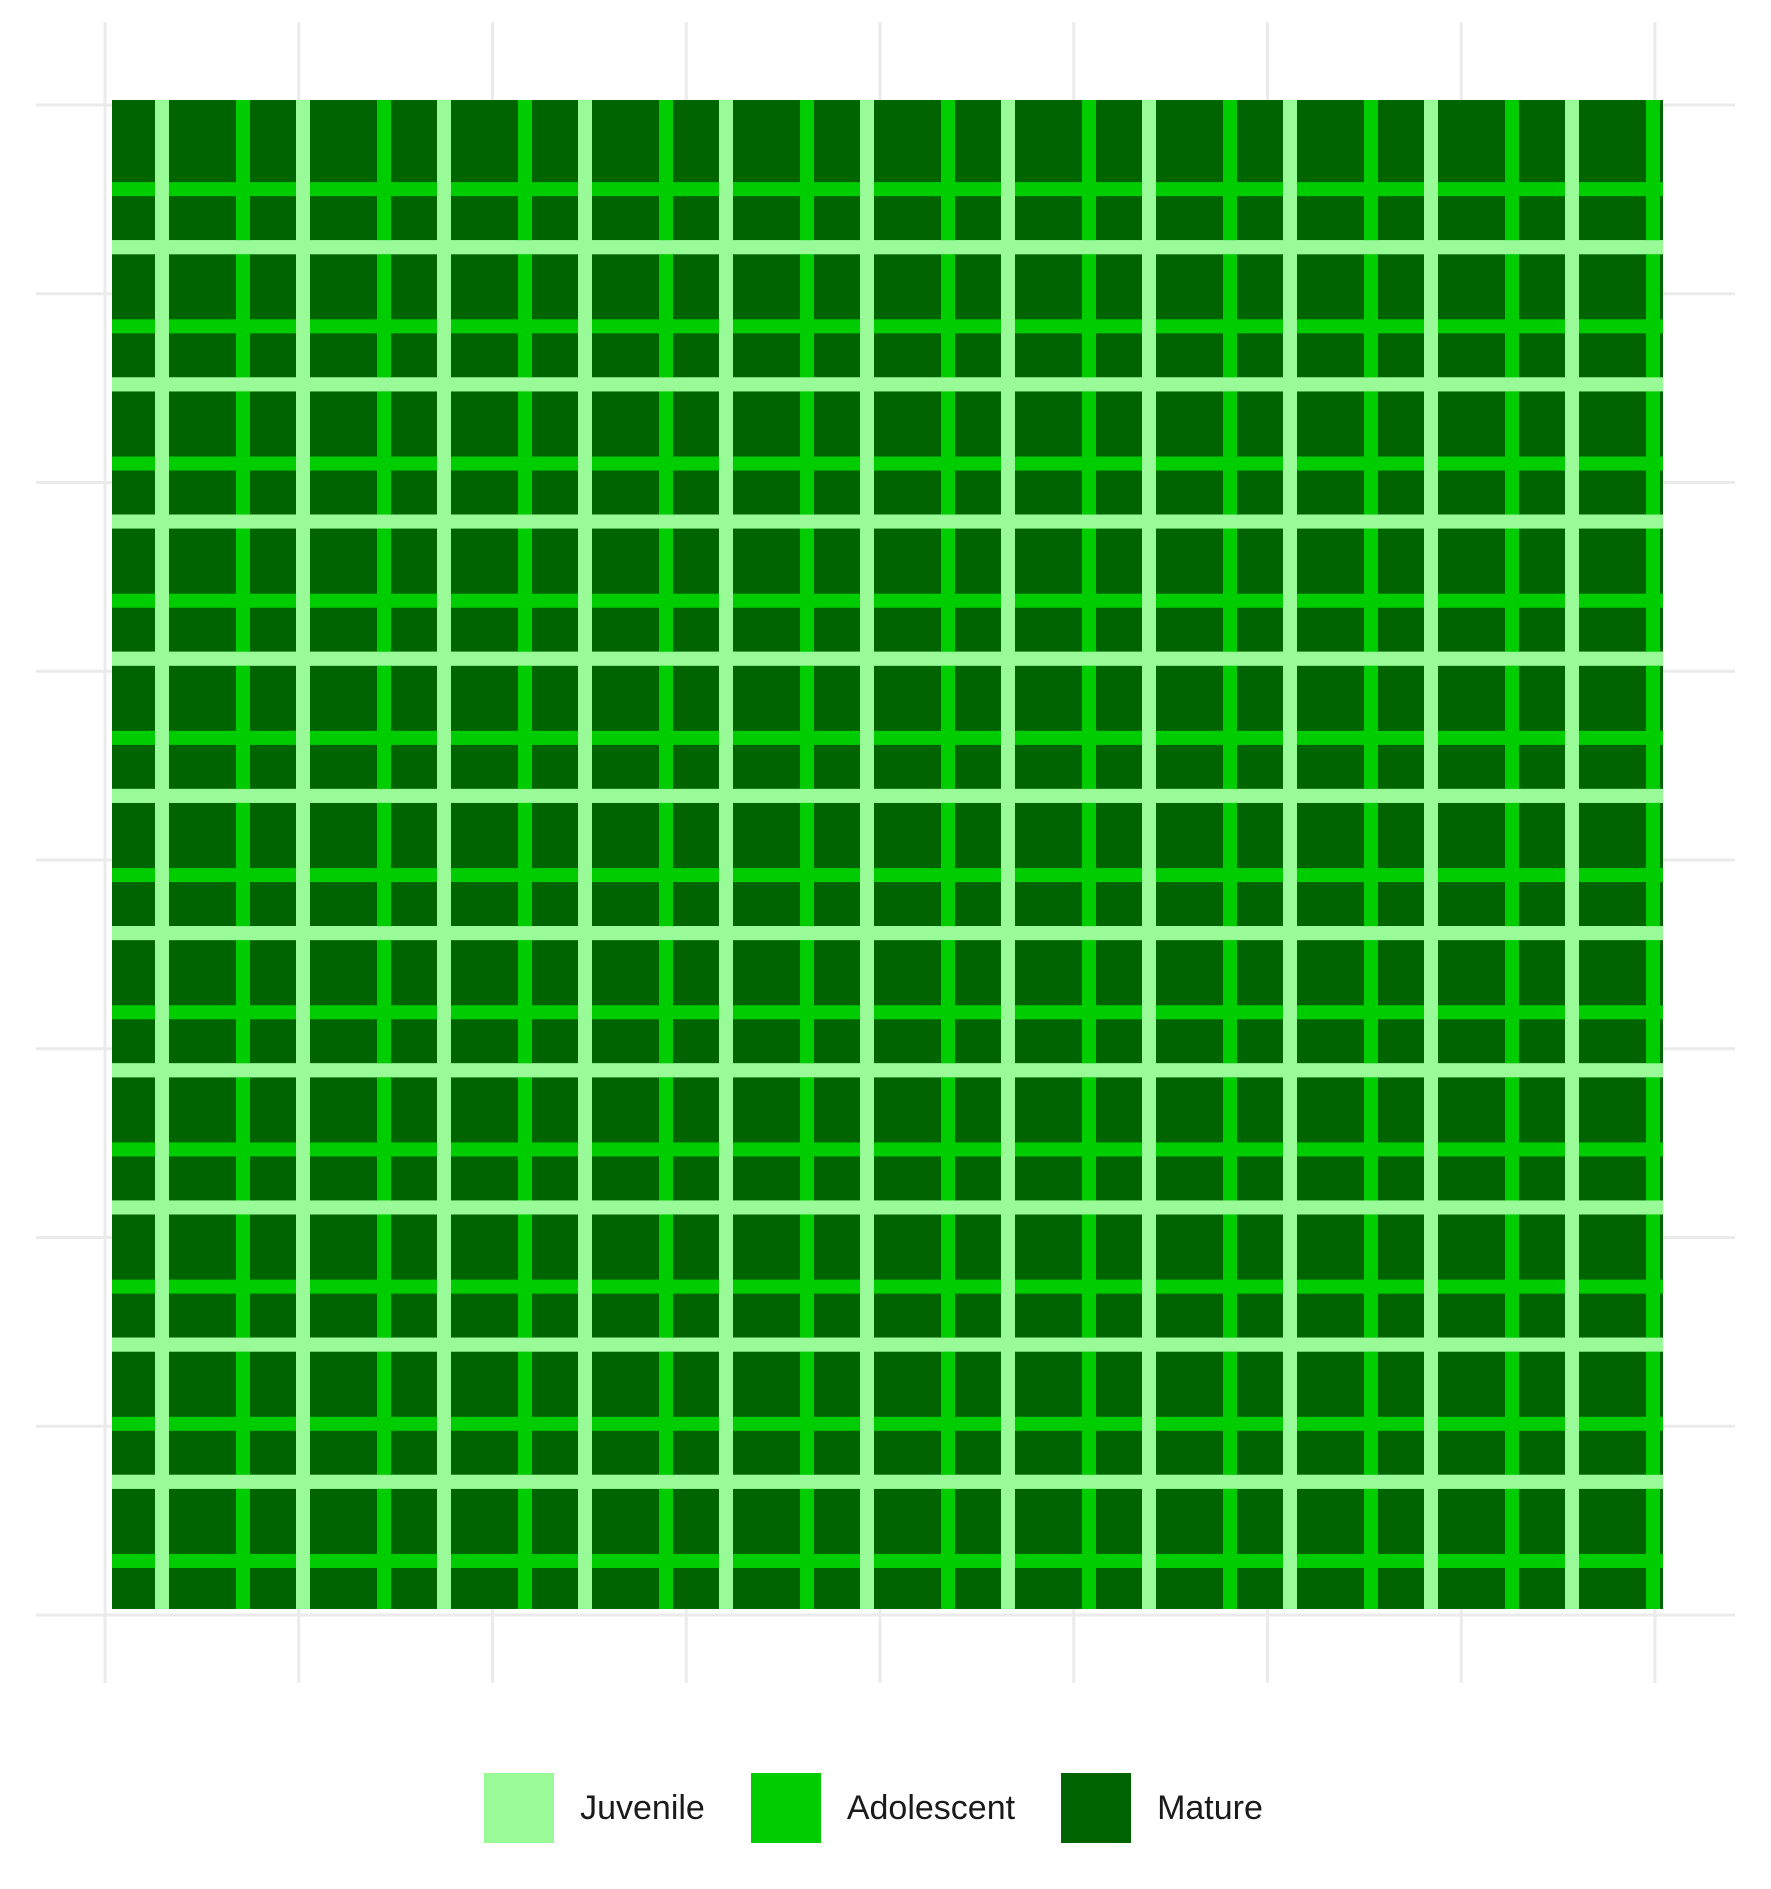  I want to click on legend-item-juvenile: Juvenile, so click(606, 1808).